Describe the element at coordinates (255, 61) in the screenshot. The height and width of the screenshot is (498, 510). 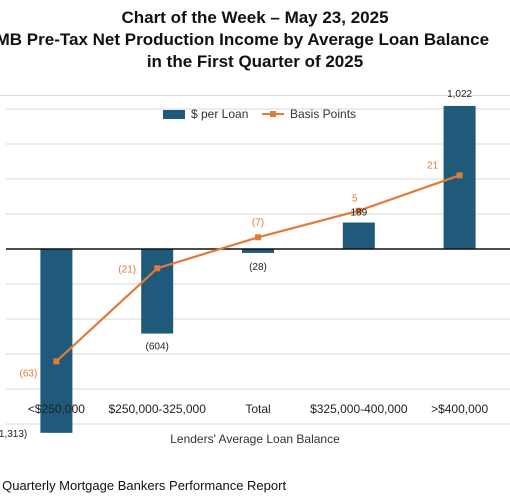
I see `chart-title-line-3: in the First Quarter of 2025` at that location.